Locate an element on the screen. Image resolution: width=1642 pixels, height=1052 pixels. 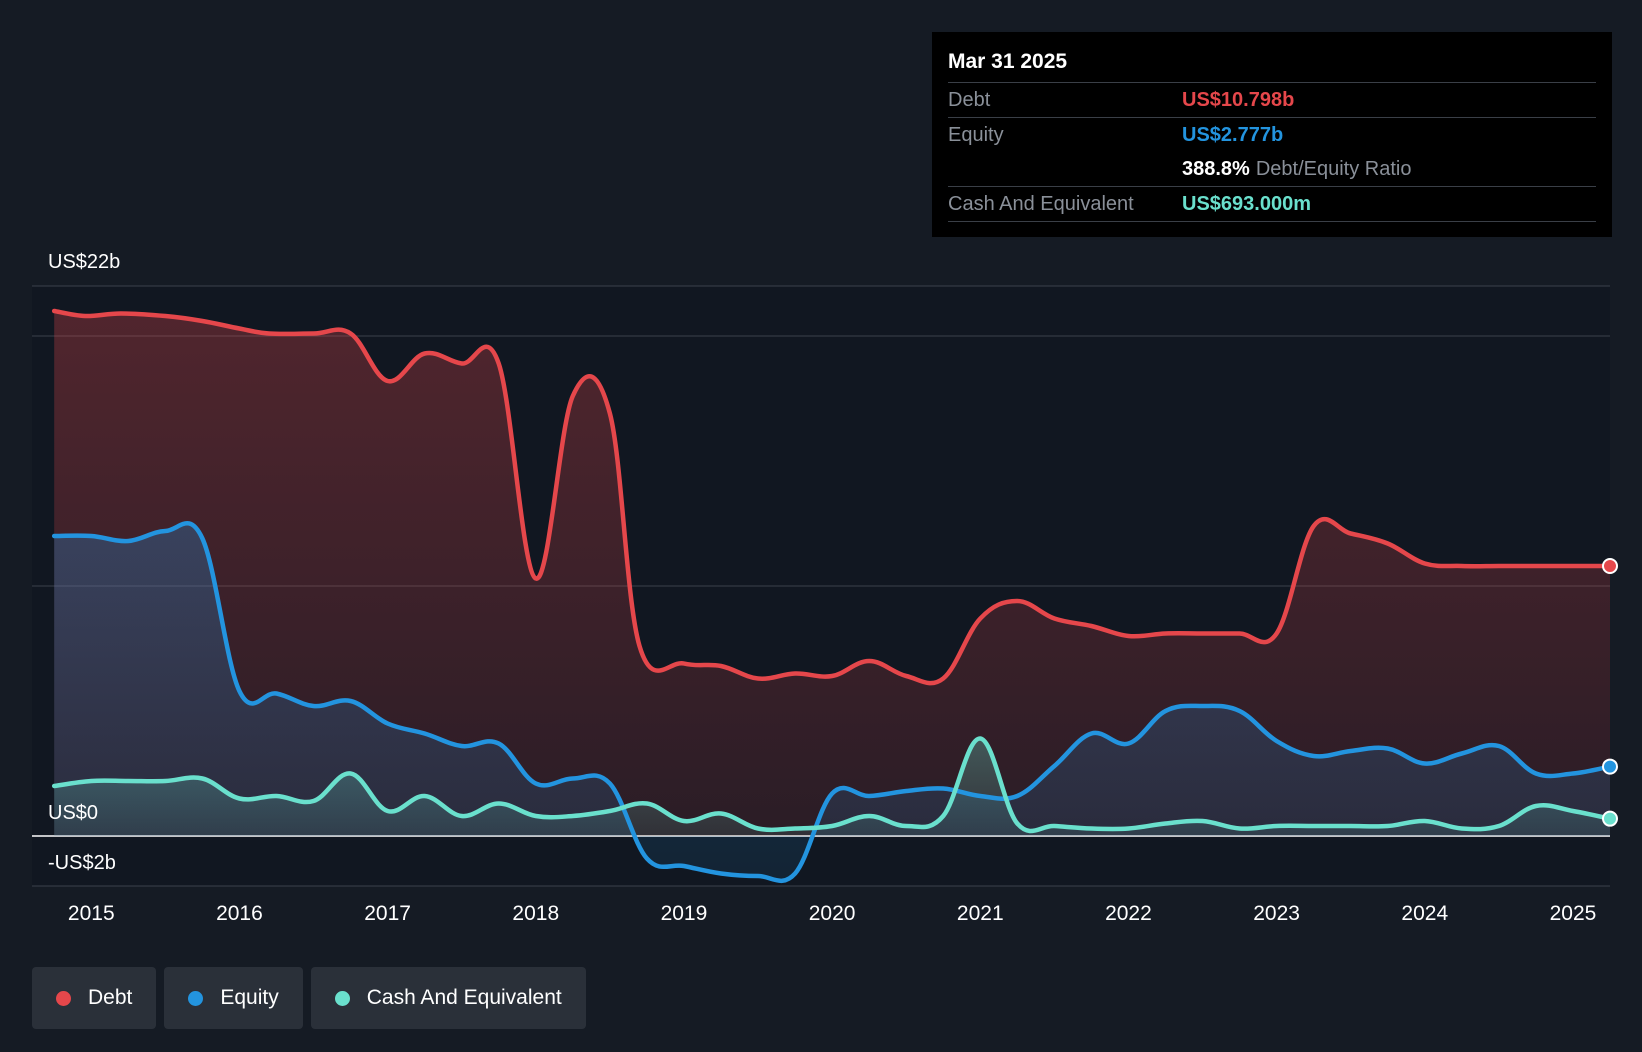
x-tick-label: 2021 is located at coordinates (980, 913).